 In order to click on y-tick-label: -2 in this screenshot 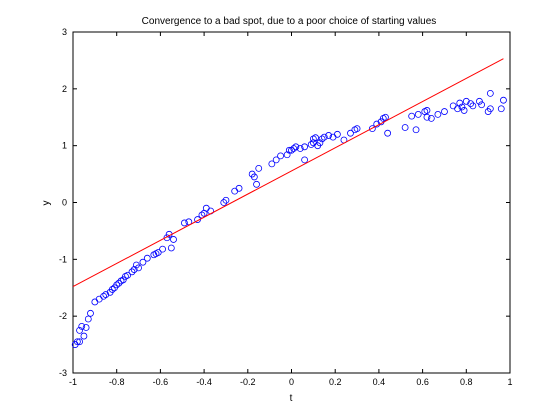, I will do `click(63, 316)`.